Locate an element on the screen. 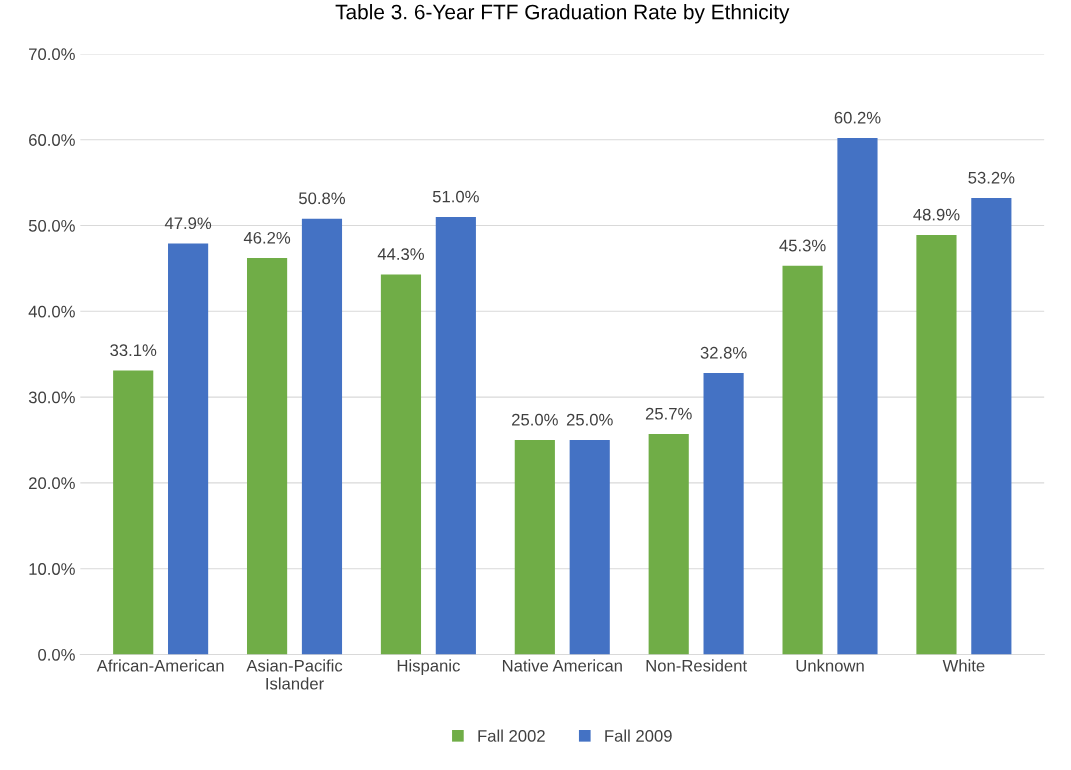 Image resolution: width=1071 pixels, height=770 pixels. data-label: 44.3% is located at coordinates (400, 254).